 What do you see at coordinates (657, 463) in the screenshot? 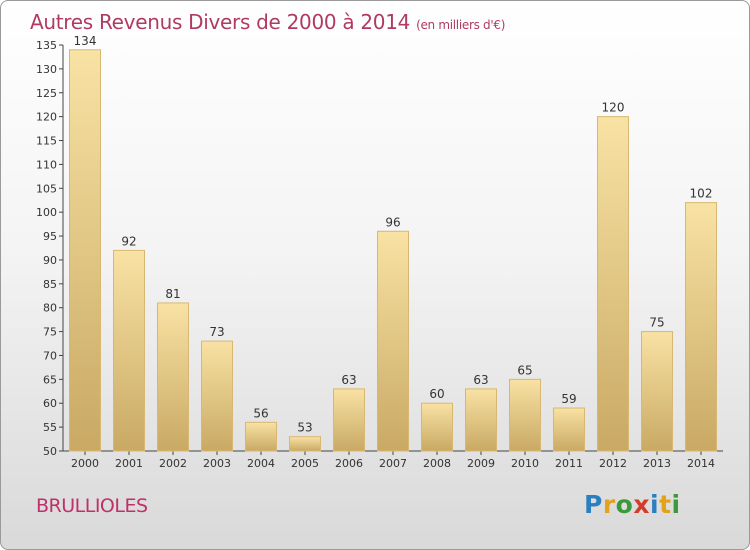
I see `x-tick-label: 2013` at bounding box center [657, 463].